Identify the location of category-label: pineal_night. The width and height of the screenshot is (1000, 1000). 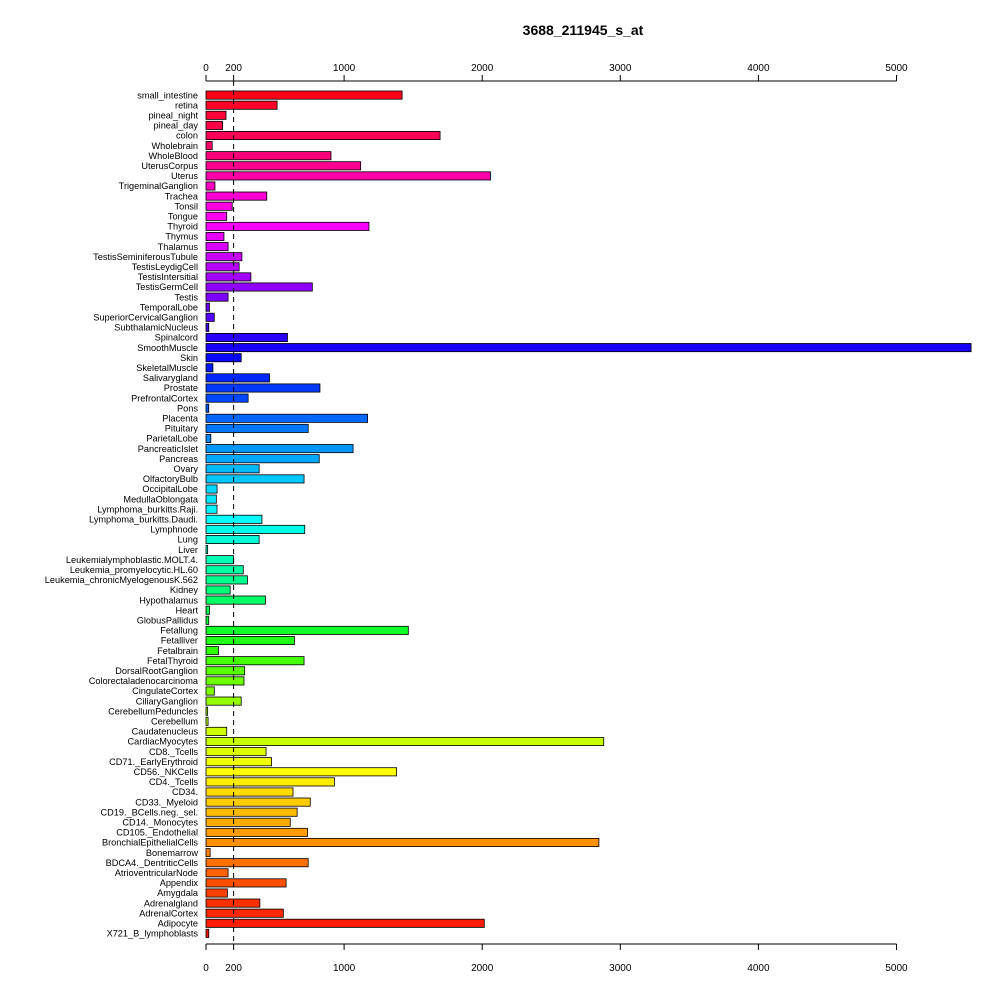
(173, 116).